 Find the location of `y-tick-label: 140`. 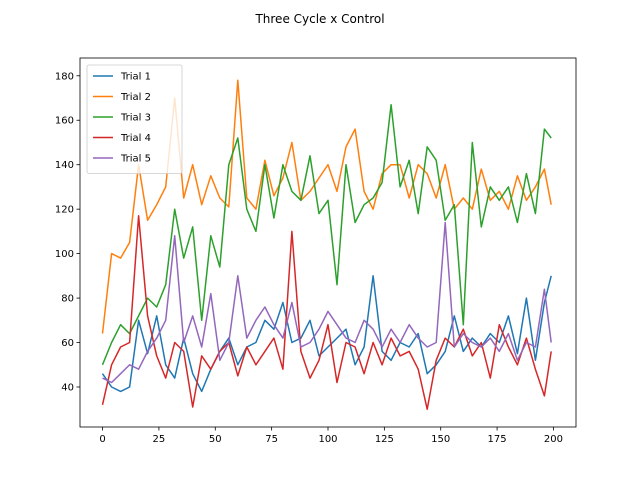

y-tick-label: 140 is located at coordinates (64, 165).